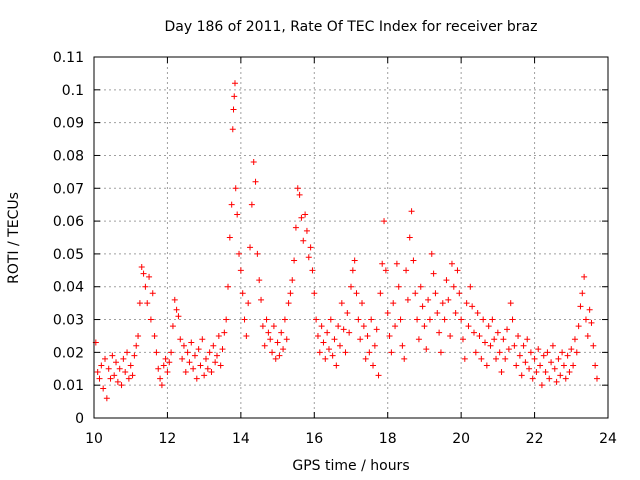 This screenshot has height=480, width=640. I want to click on y-tick-label: 0.04, so click(68, 288).